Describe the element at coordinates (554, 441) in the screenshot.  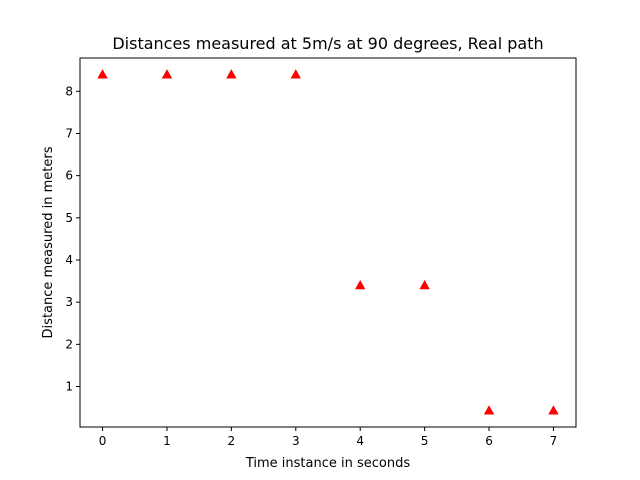
I see `x-tick-label: 7` at that location.